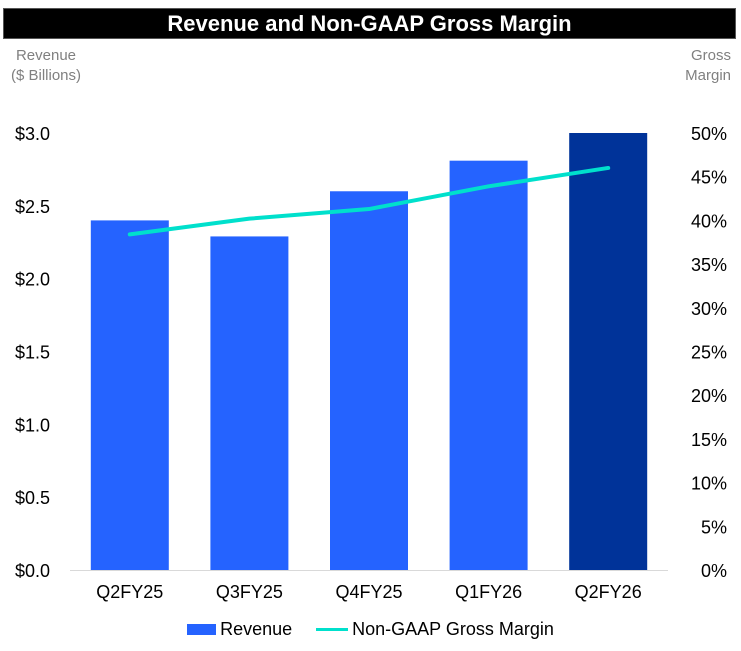  What do you see at coordinates (714, 571) in the screenshot?
I see `y-right-tick-label: 0%` at bounding box center [714, 571].